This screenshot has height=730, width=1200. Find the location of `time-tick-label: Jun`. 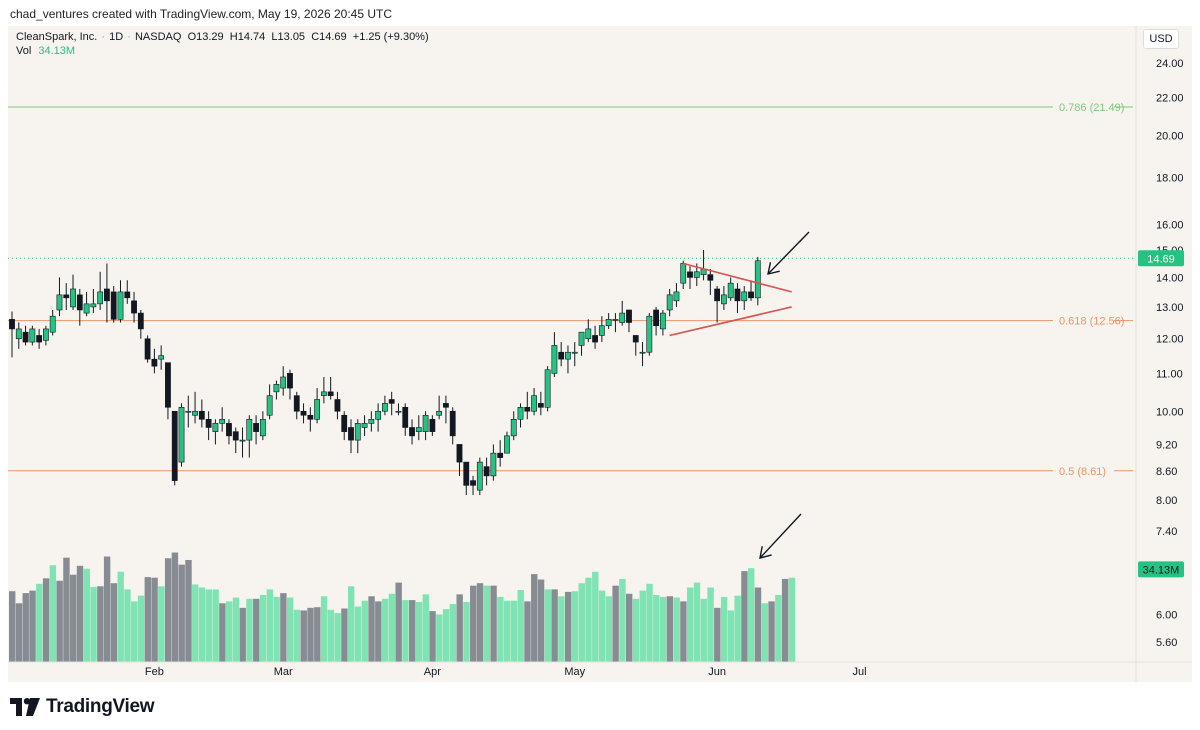

time-tick-label: Jun is located at coordinates (717, 672).